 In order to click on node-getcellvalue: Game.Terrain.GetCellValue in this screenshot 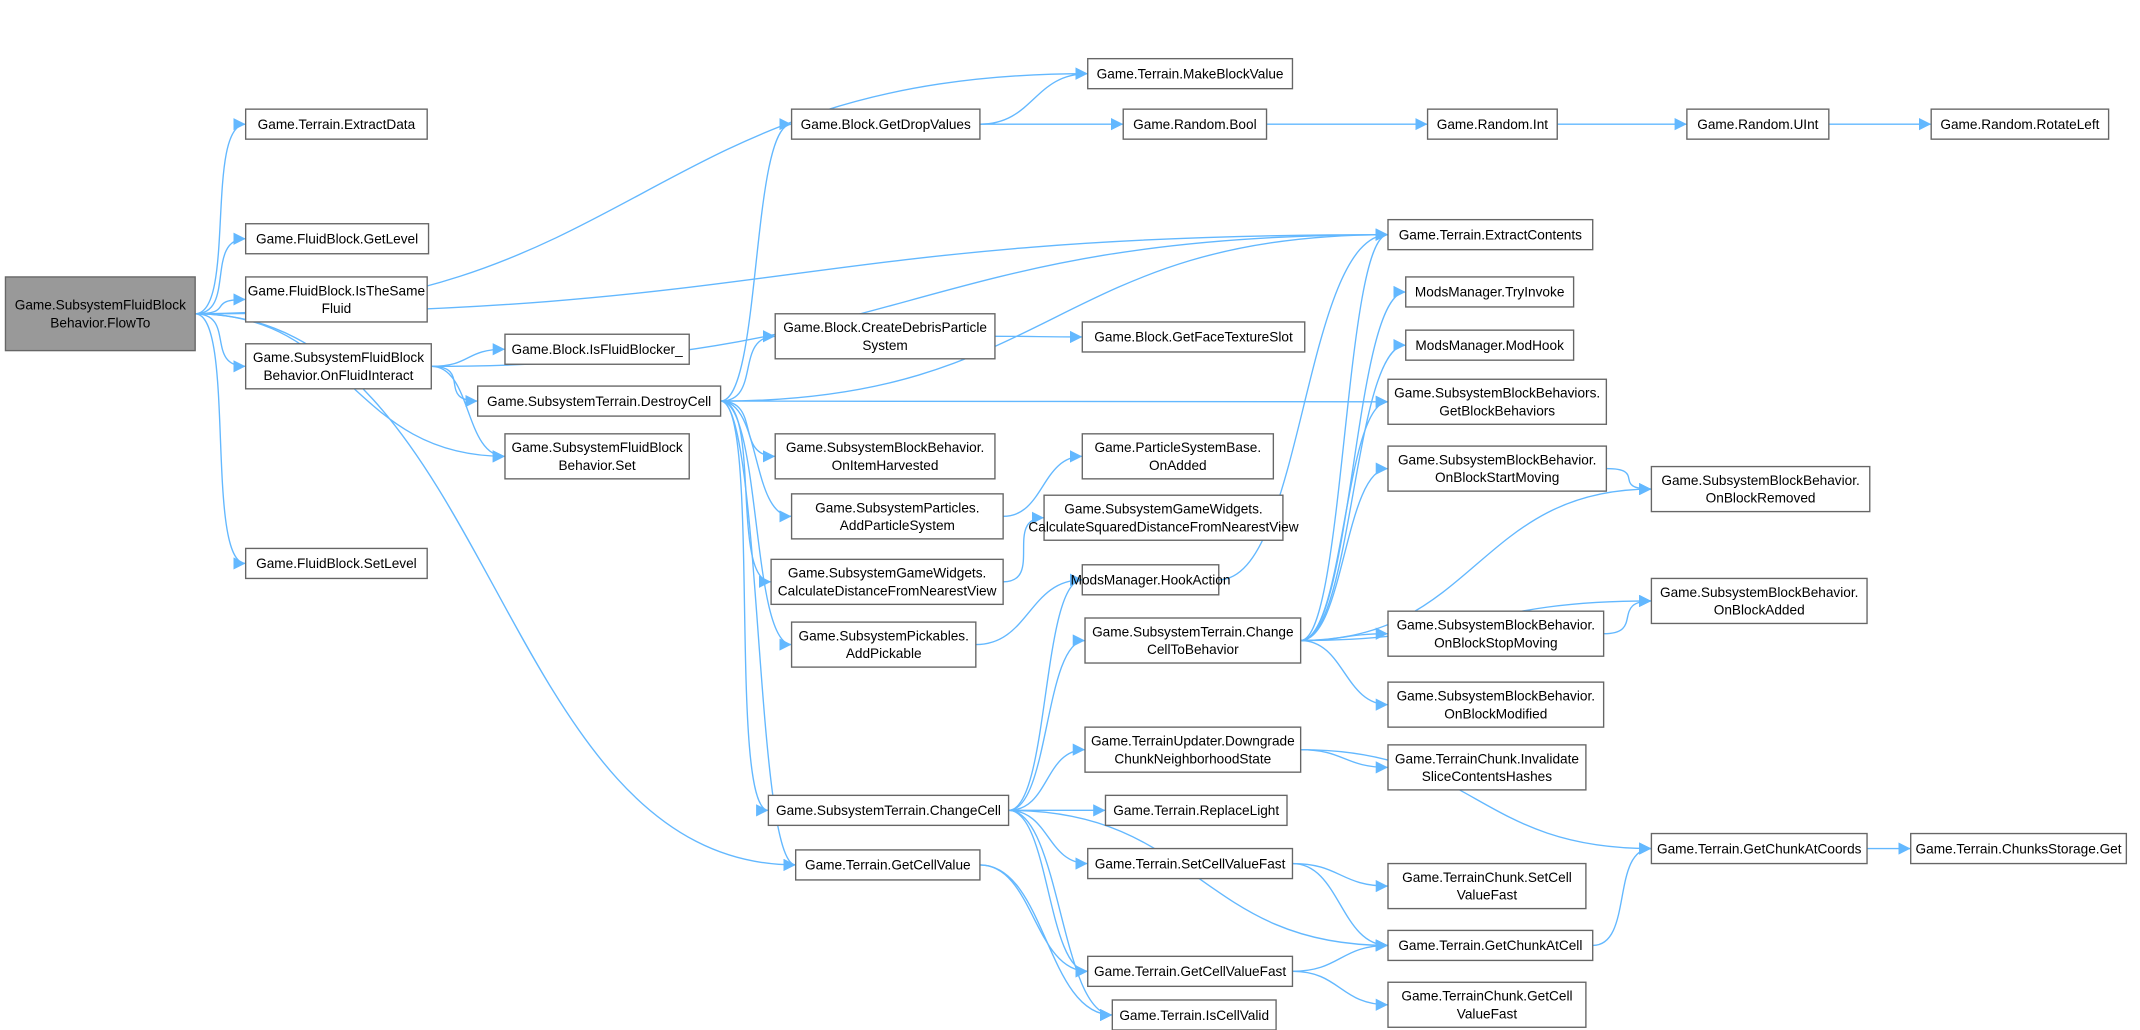, I will do `click(887, 865)`.